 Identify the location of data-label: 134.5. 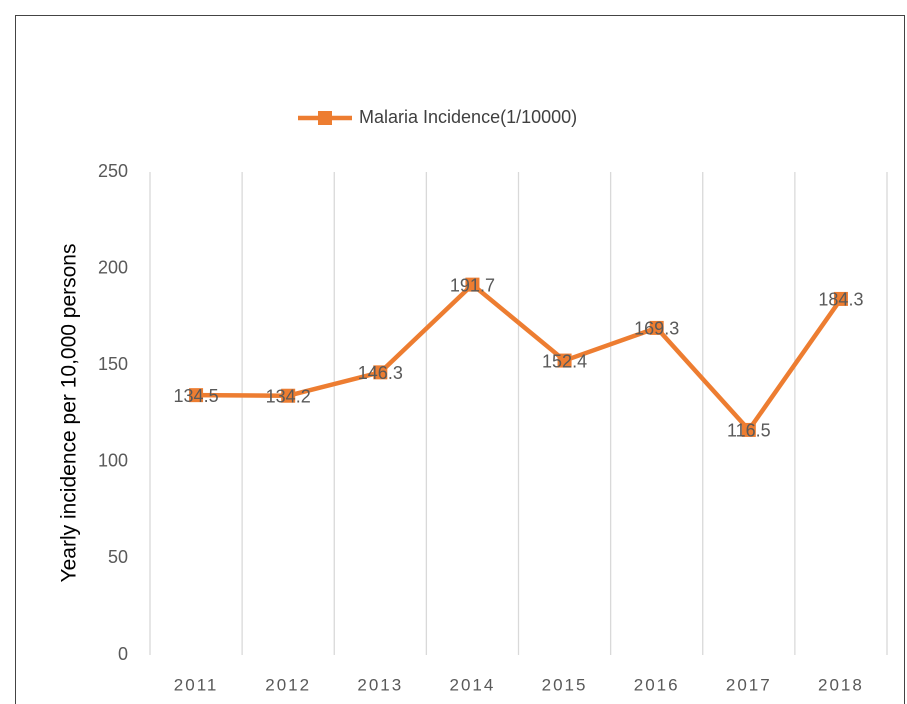
(196, 396).